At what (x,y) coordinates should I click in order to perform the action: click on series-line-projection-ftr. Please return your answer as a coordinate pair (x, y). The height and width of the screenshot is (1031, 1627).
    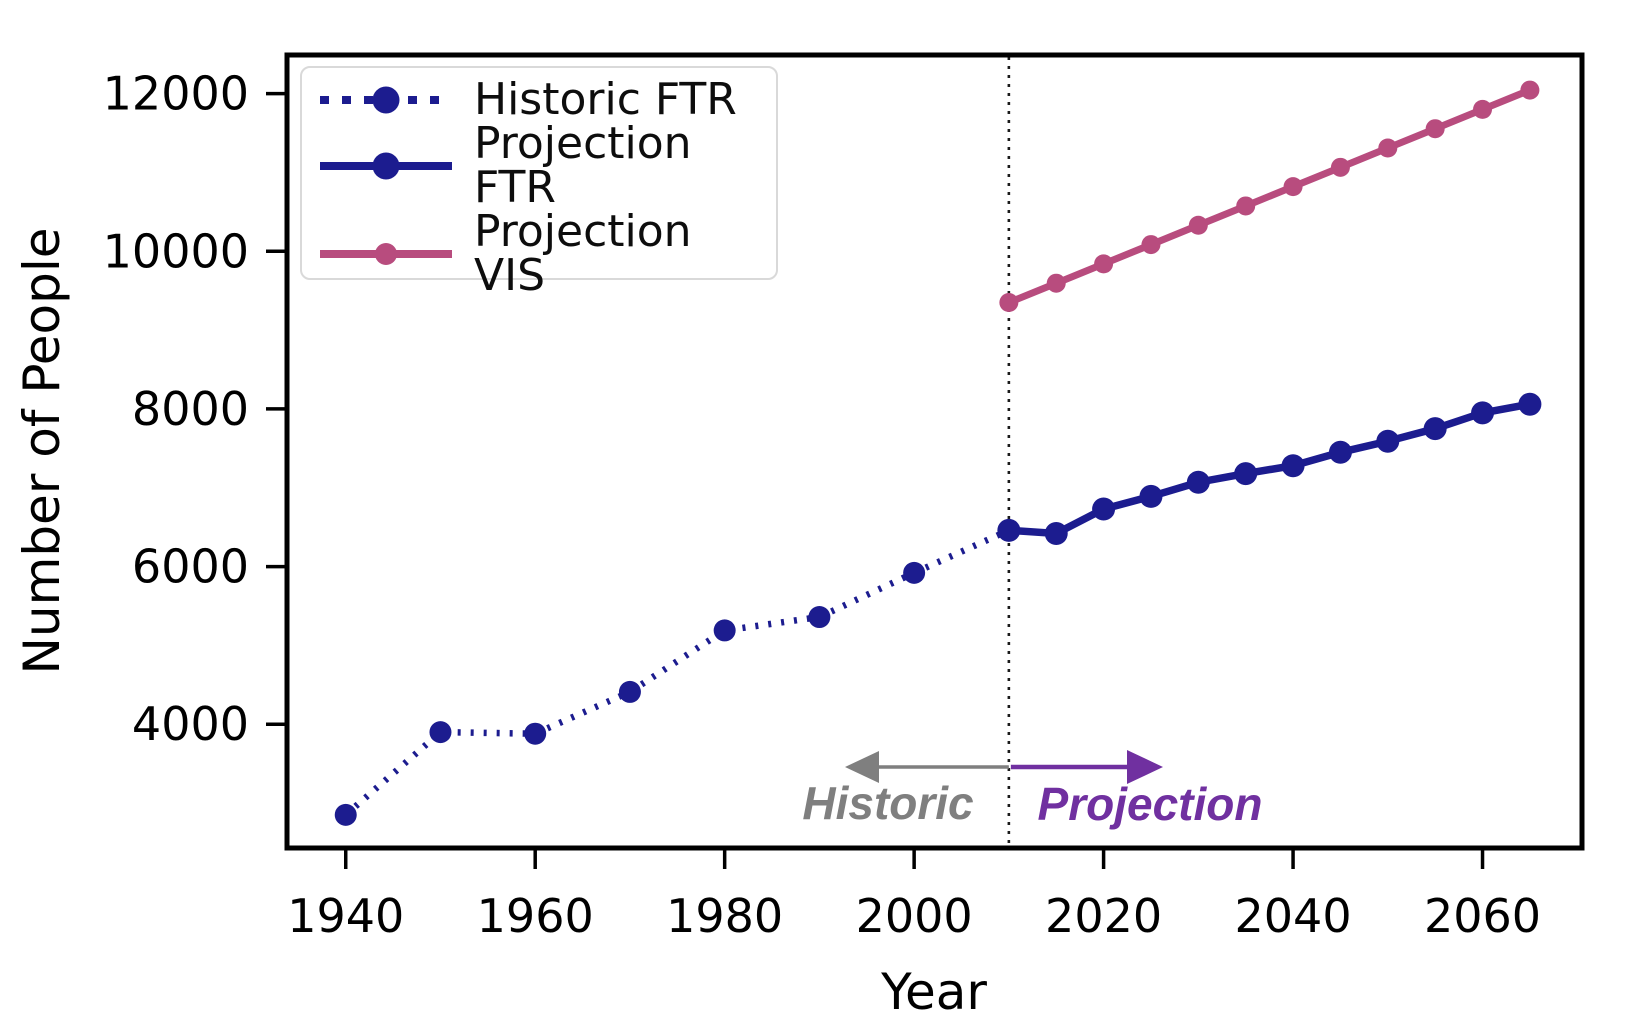
    Looking at the image, I should click on (1269, 469).